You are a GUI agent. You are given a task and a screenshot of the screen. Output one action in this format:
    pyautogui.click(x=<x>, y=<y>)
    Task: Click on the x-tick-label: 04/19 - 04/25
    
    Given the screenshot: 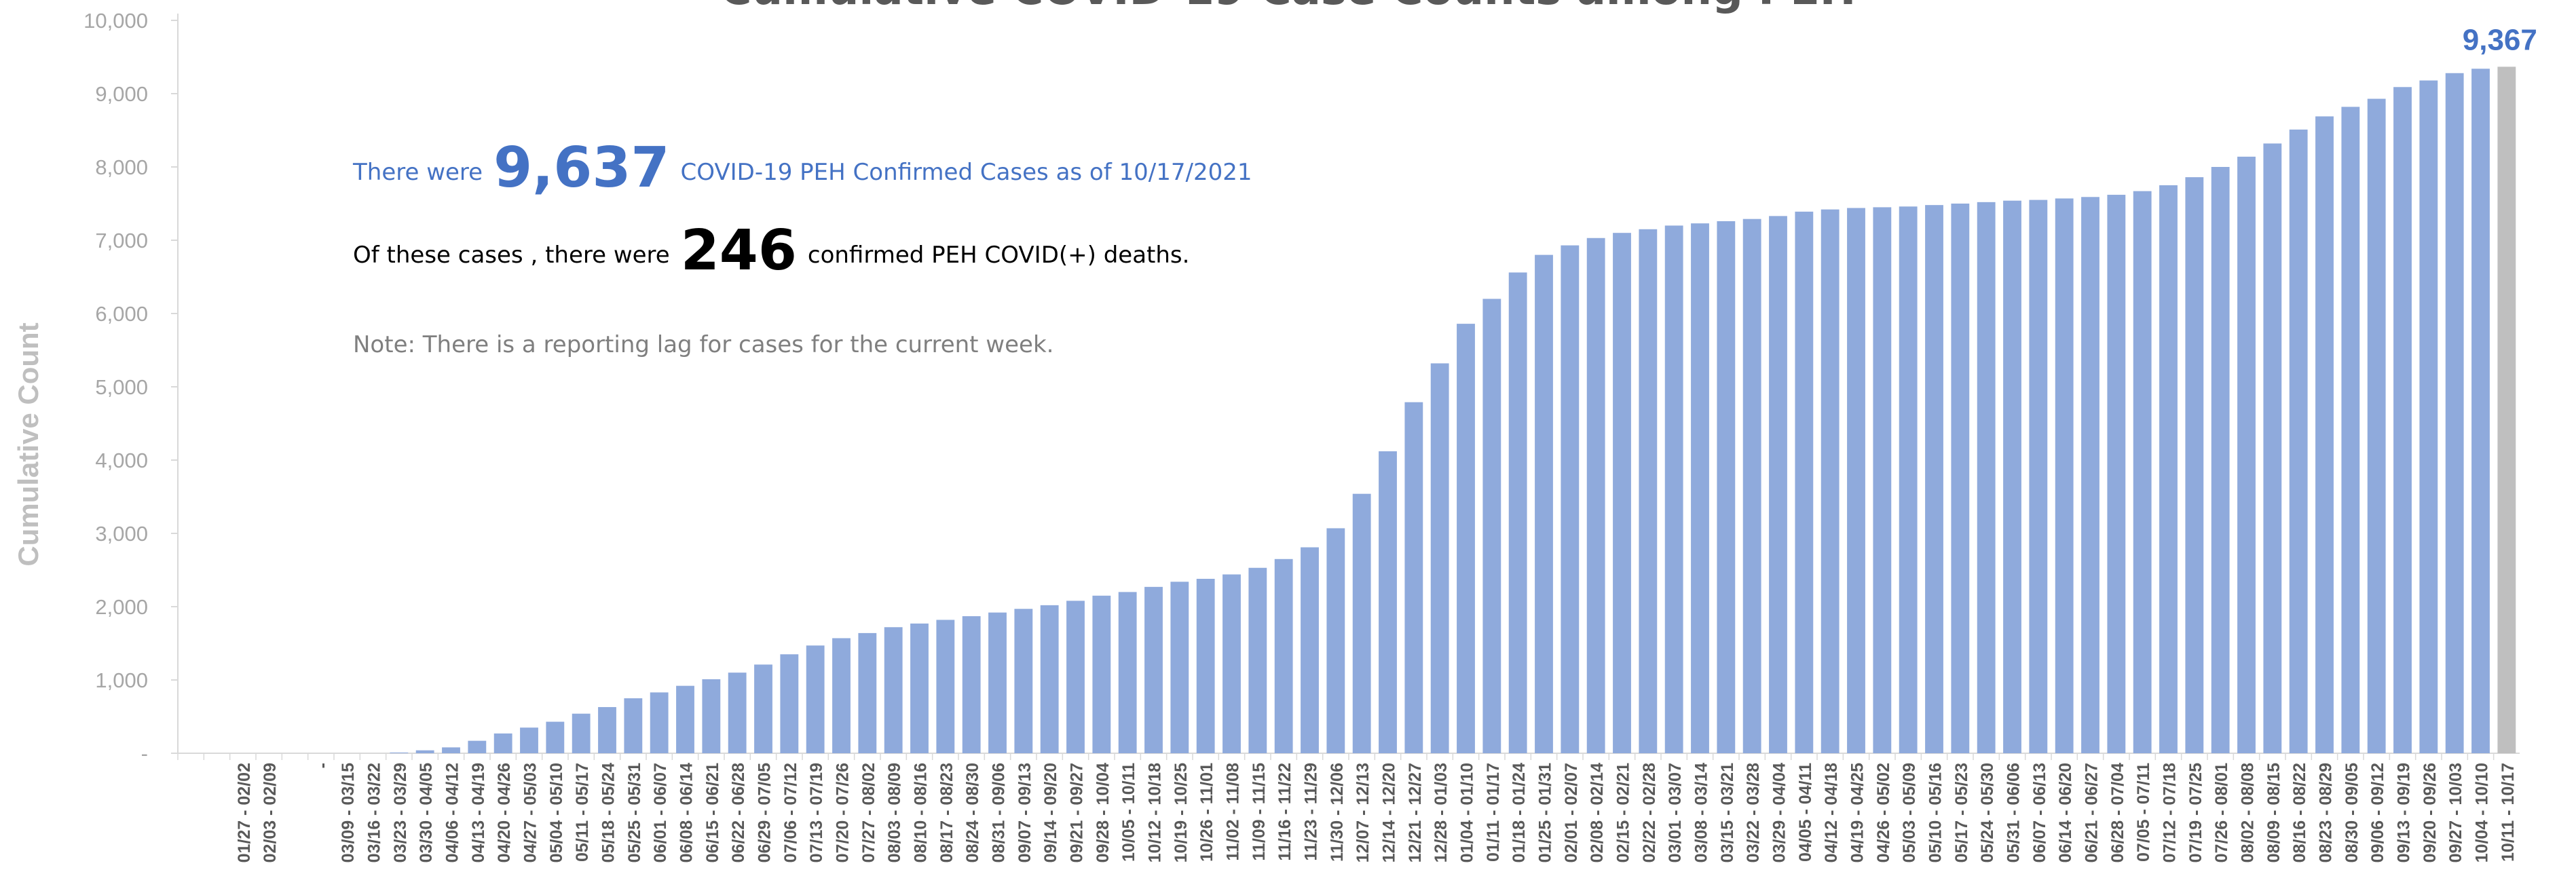 What is the action you would take?
    pyautogui.click(x=1858, y=813)
    